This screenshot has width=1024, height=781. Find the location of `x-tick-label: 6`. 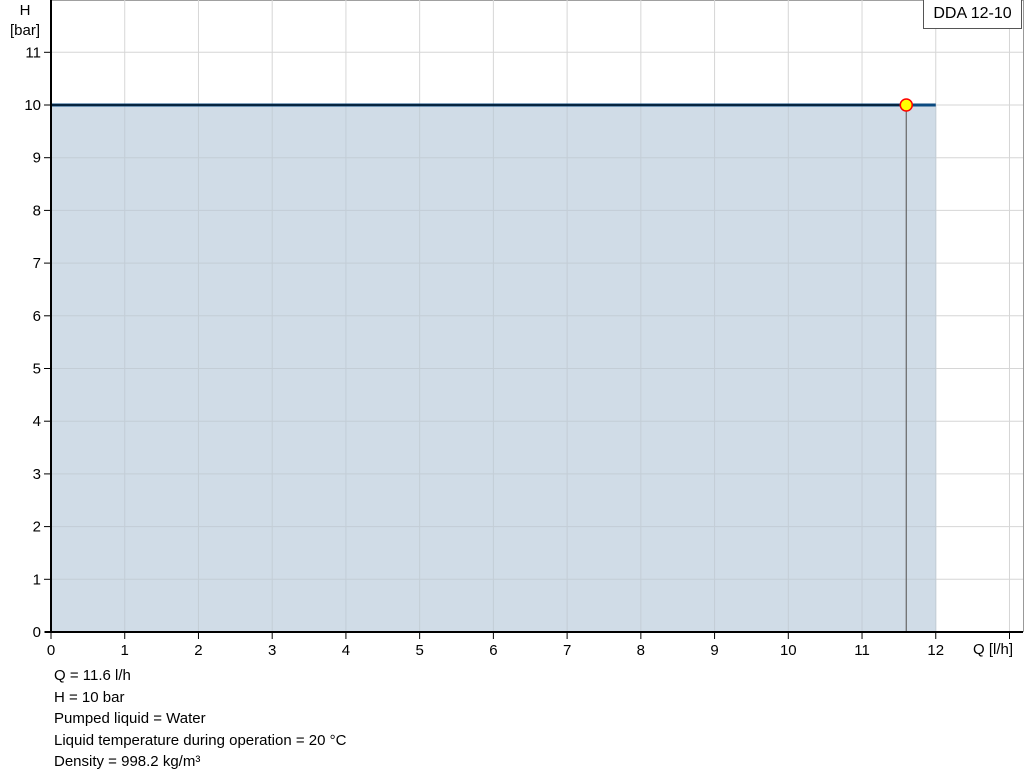

x-tick-label: 6 is located at coordinates (493, 650).